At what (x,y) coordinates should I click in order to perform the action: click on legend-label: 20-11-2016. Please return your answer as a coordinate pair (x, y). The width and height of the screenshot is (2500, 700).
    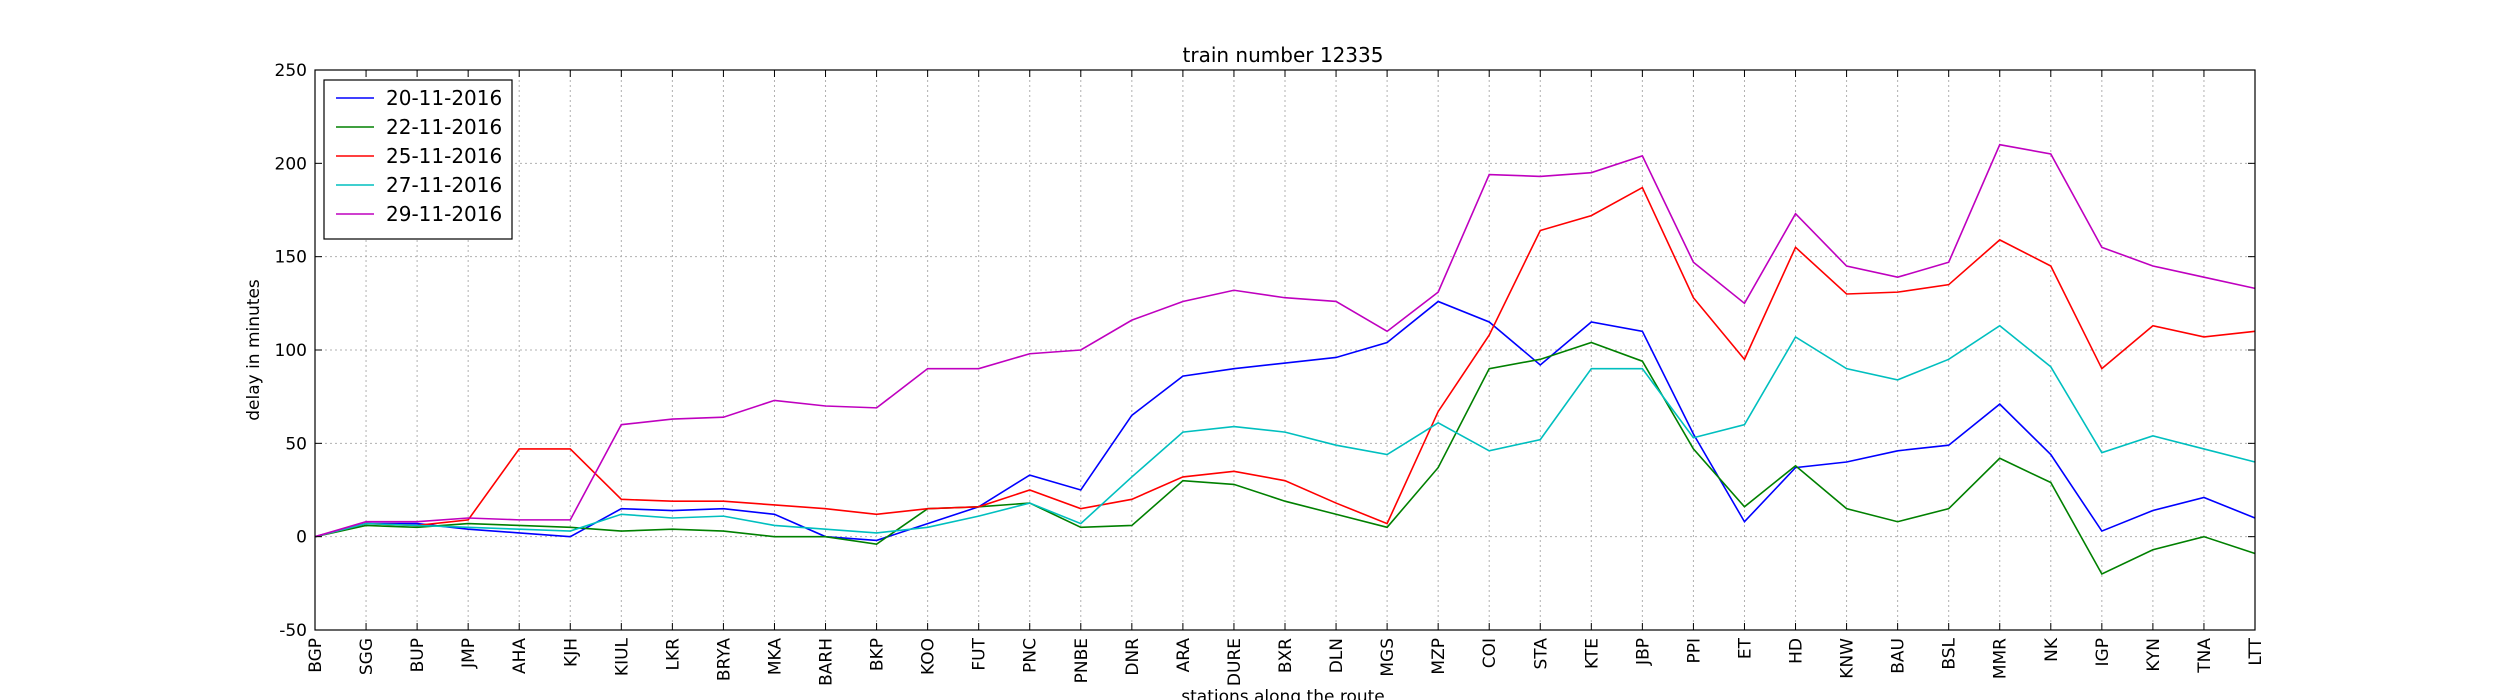
    Looking at the image, I should click on (444, 98).